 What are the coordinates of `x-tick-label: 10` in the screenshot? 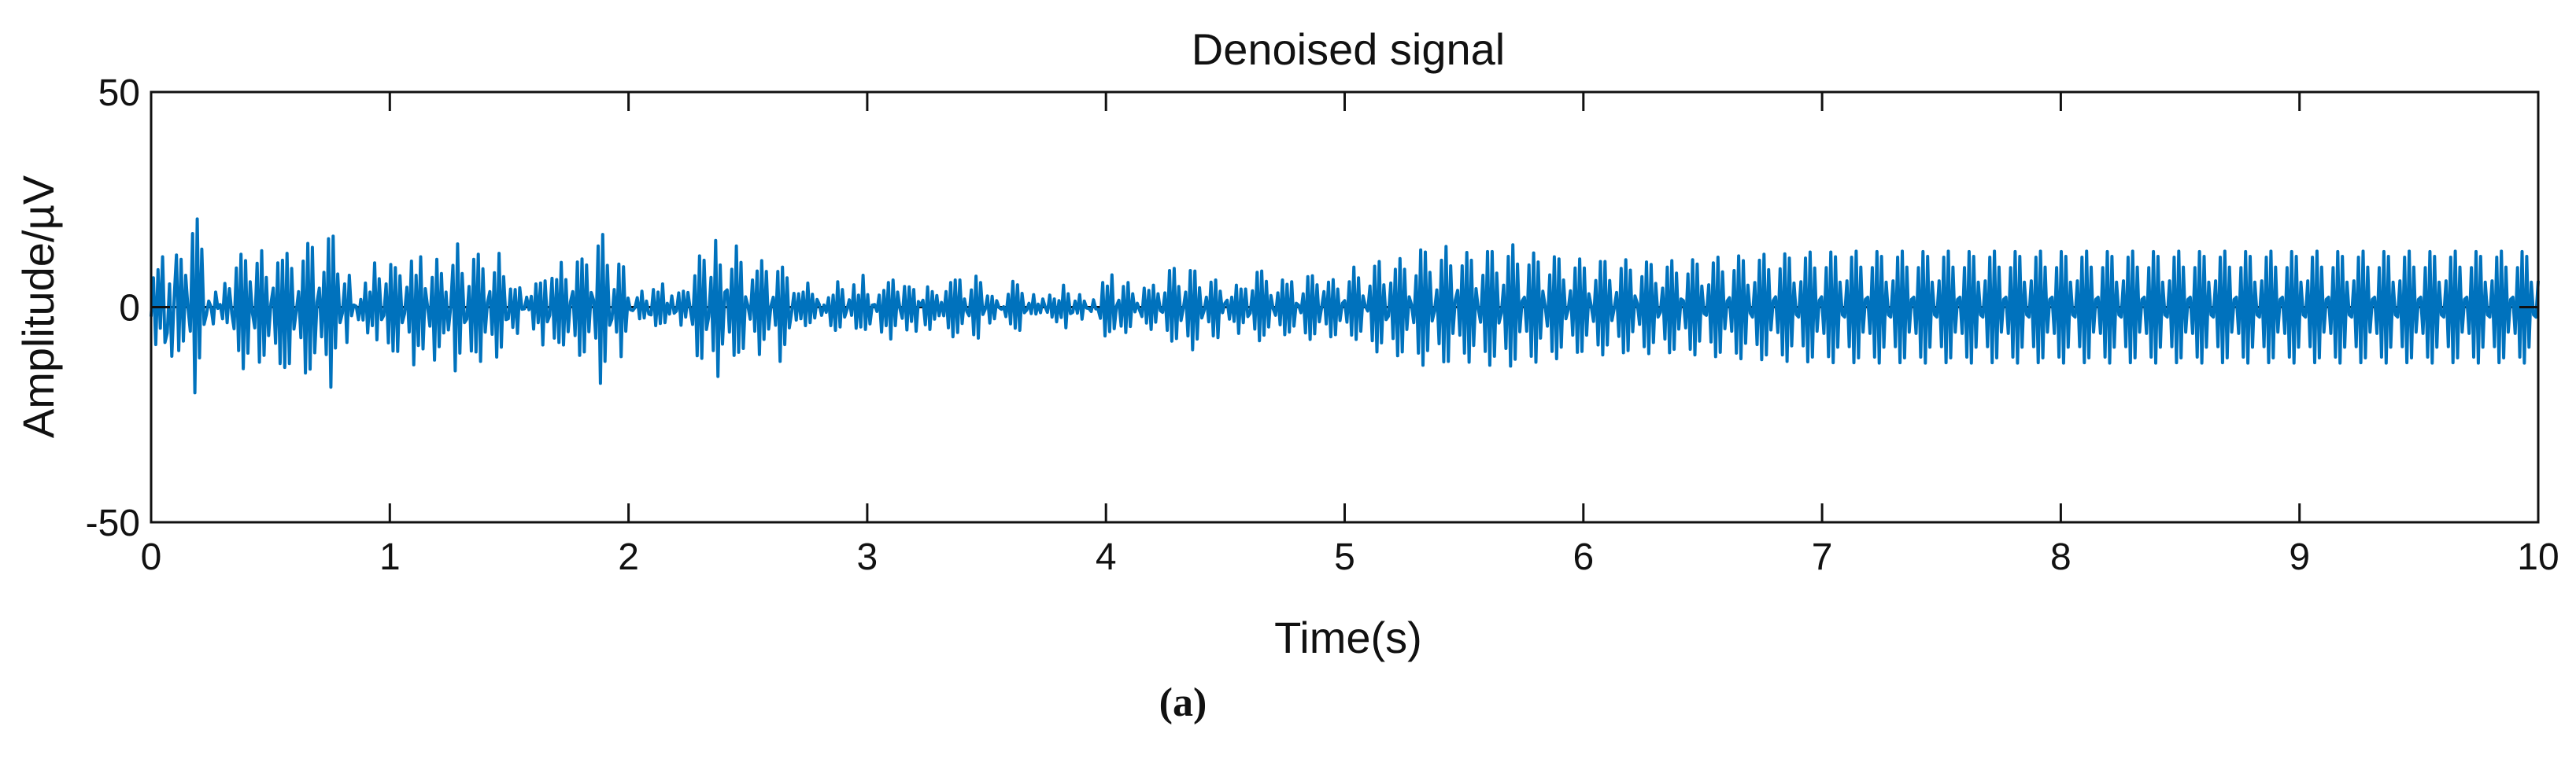 It's located at (2538, 557).